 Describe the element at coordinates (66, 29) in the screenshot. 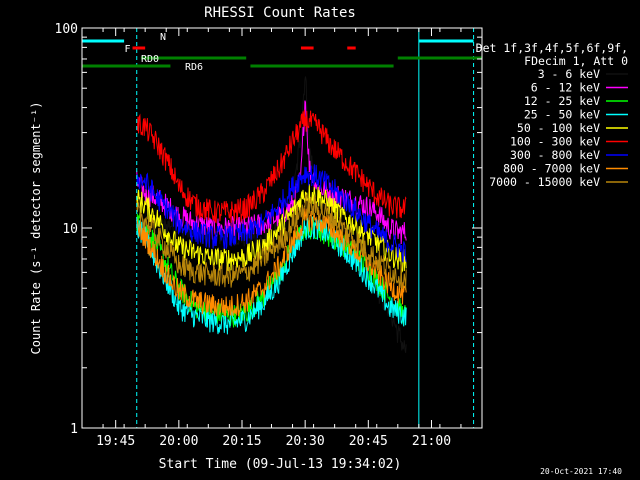

I see `y-tick-label-2: 100` at that location.